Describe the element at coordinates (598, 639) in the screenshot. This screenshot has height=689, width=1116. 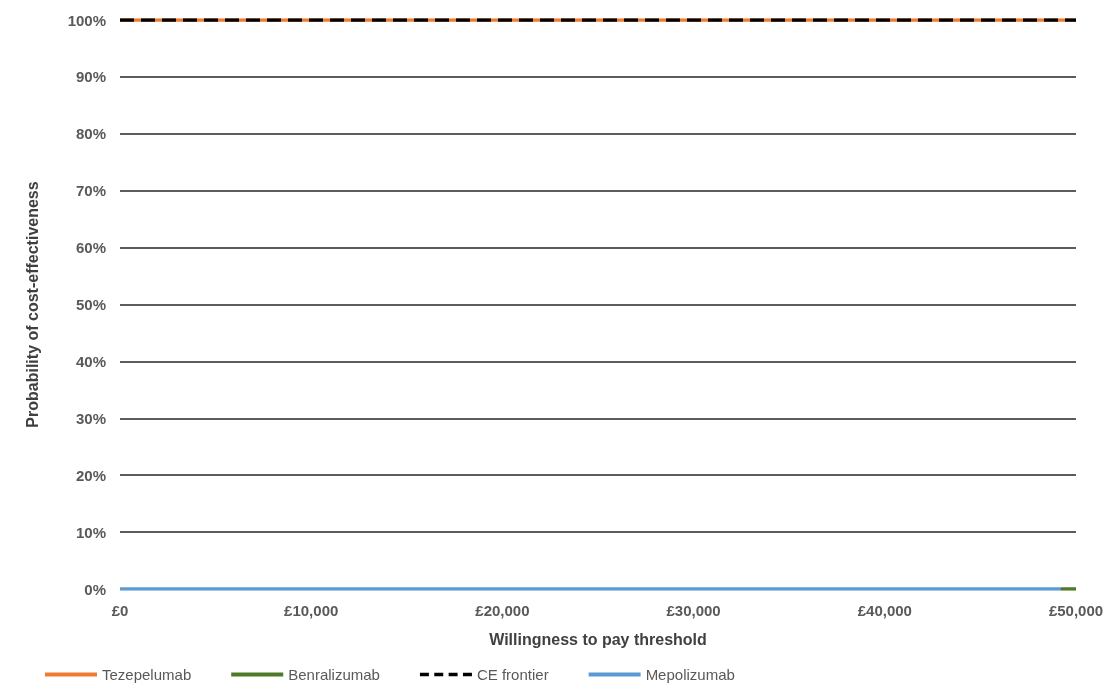
I see `x-axis-title: Willingness to pay threshold` at that location.